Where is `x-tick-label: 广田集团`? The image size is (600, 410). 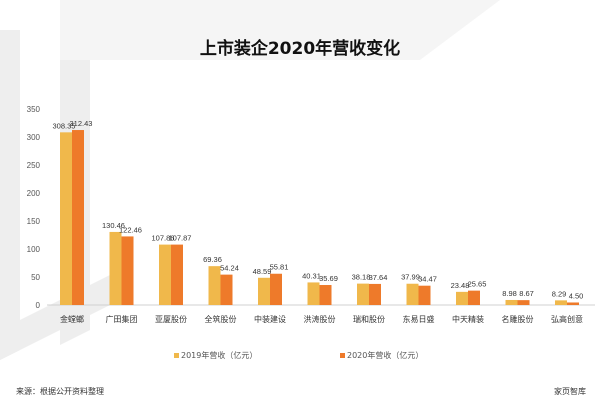
x-tick-label: 广田集团 is located at coordinates (122, 319).